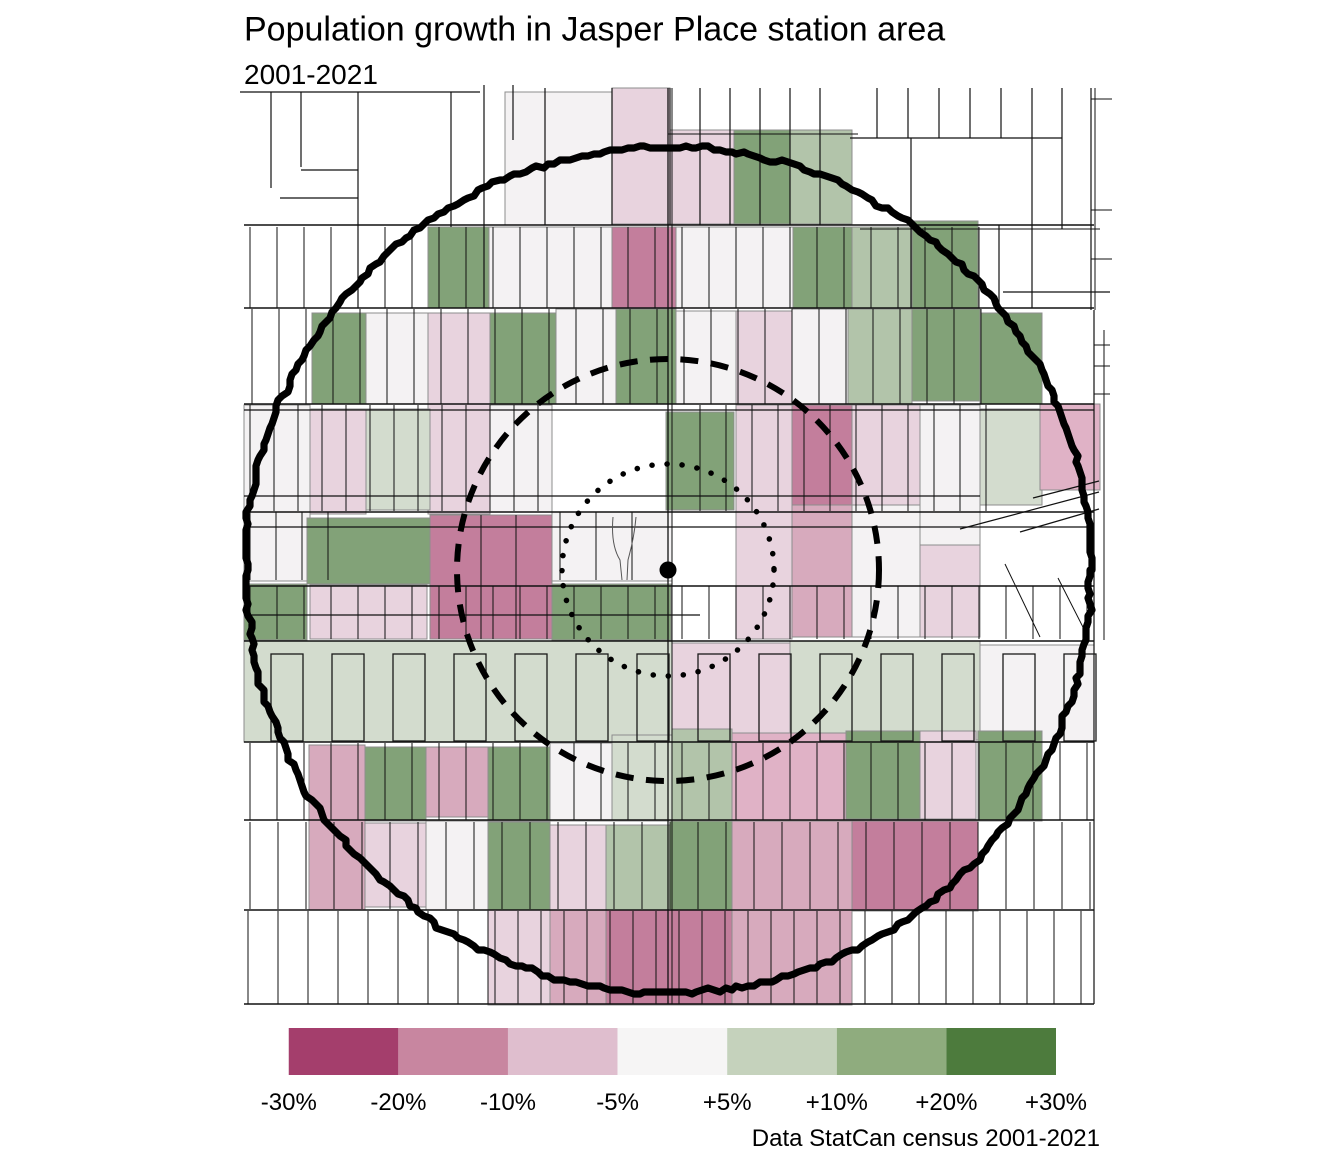  Describe the element at coordinates (1056, 1102) in the screenshot. I see `svg-text: +30%` at that location.